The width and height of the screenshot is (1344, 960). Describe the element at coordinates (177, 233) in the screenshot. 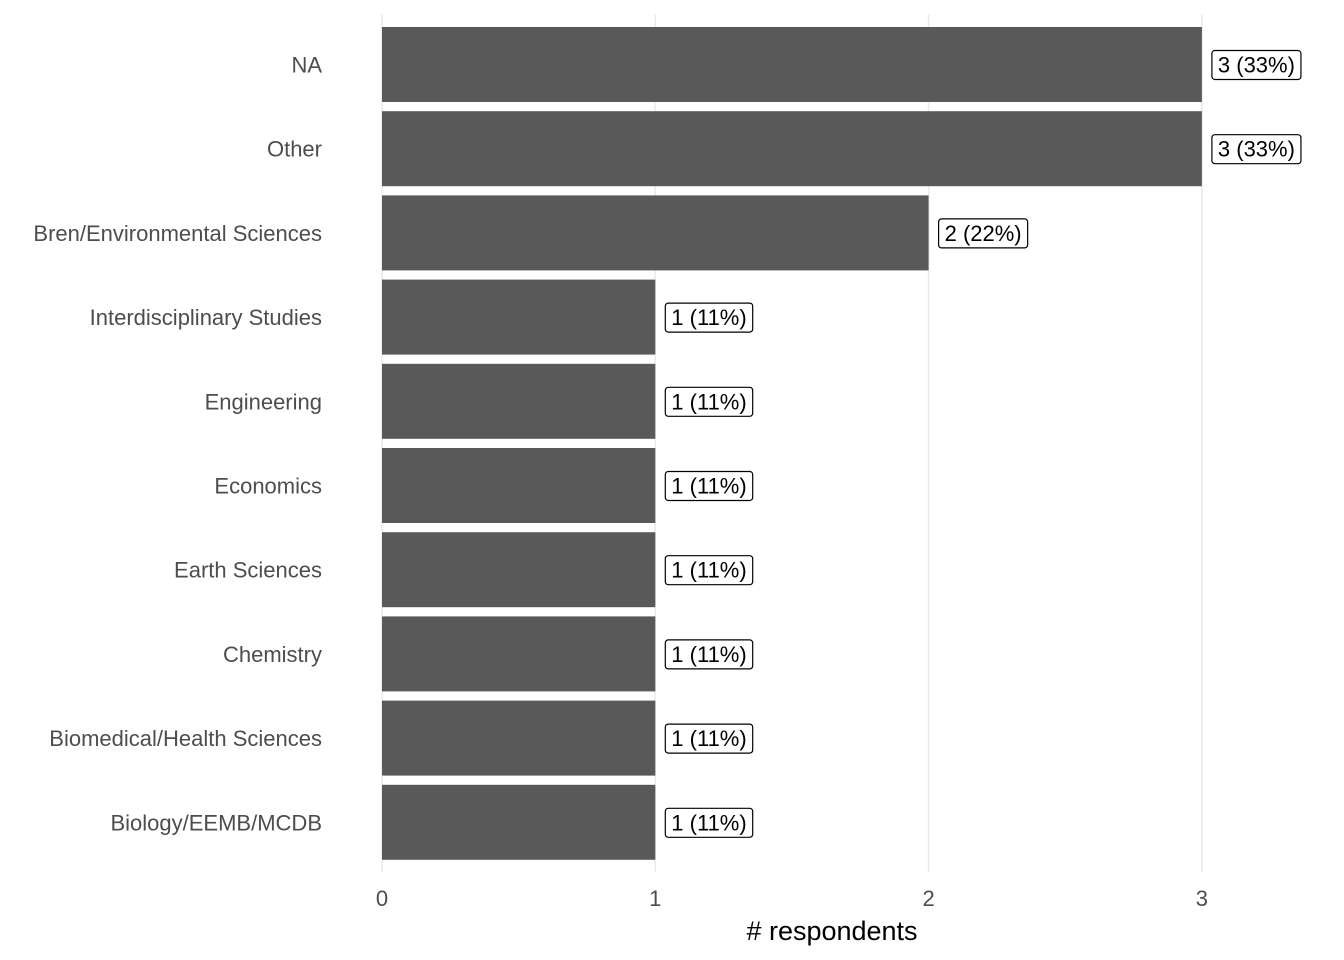

I see `category-label: Bren/Environmental Sciences` at that location.